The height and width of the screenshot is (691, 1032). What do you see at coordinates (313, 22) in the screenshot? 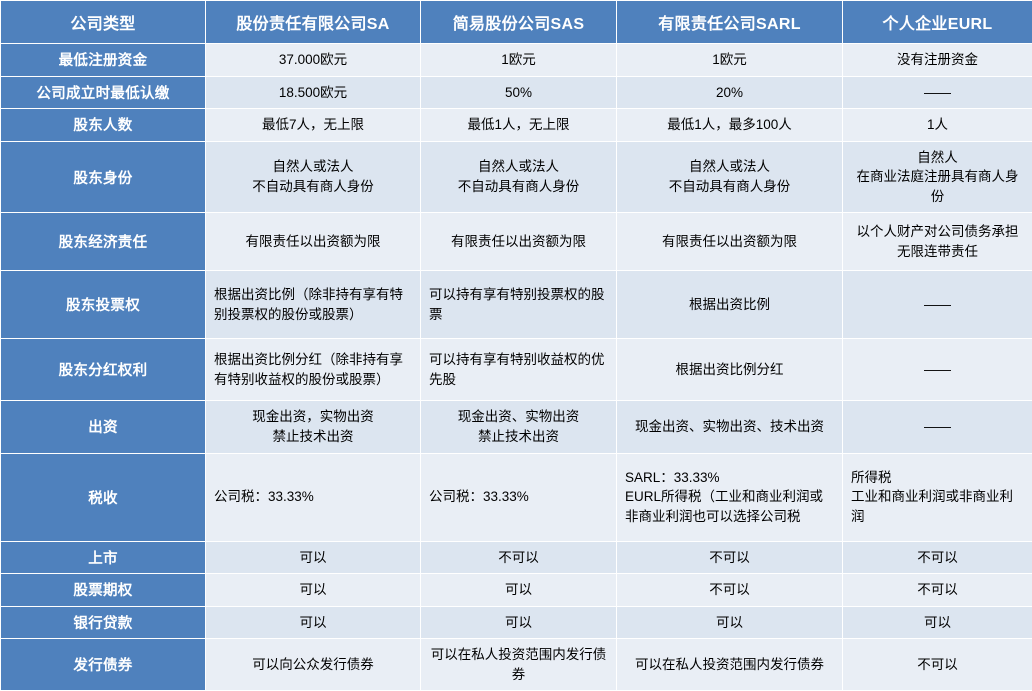
I see `header-cell-1: 股份责任有限公司SA` at bounding box center [313, 22].